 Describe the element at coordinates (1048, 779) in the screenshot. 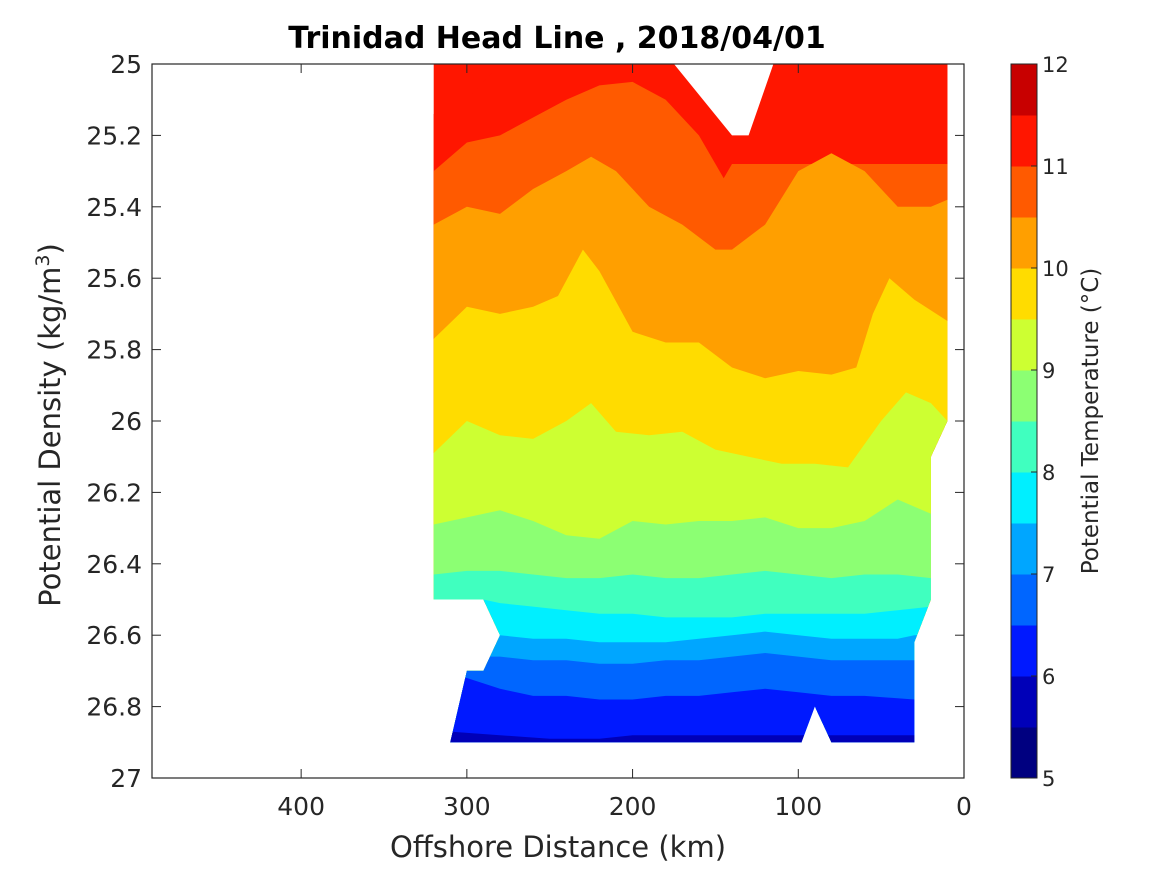

I see `colorbar-tick-label: 5` at that location.